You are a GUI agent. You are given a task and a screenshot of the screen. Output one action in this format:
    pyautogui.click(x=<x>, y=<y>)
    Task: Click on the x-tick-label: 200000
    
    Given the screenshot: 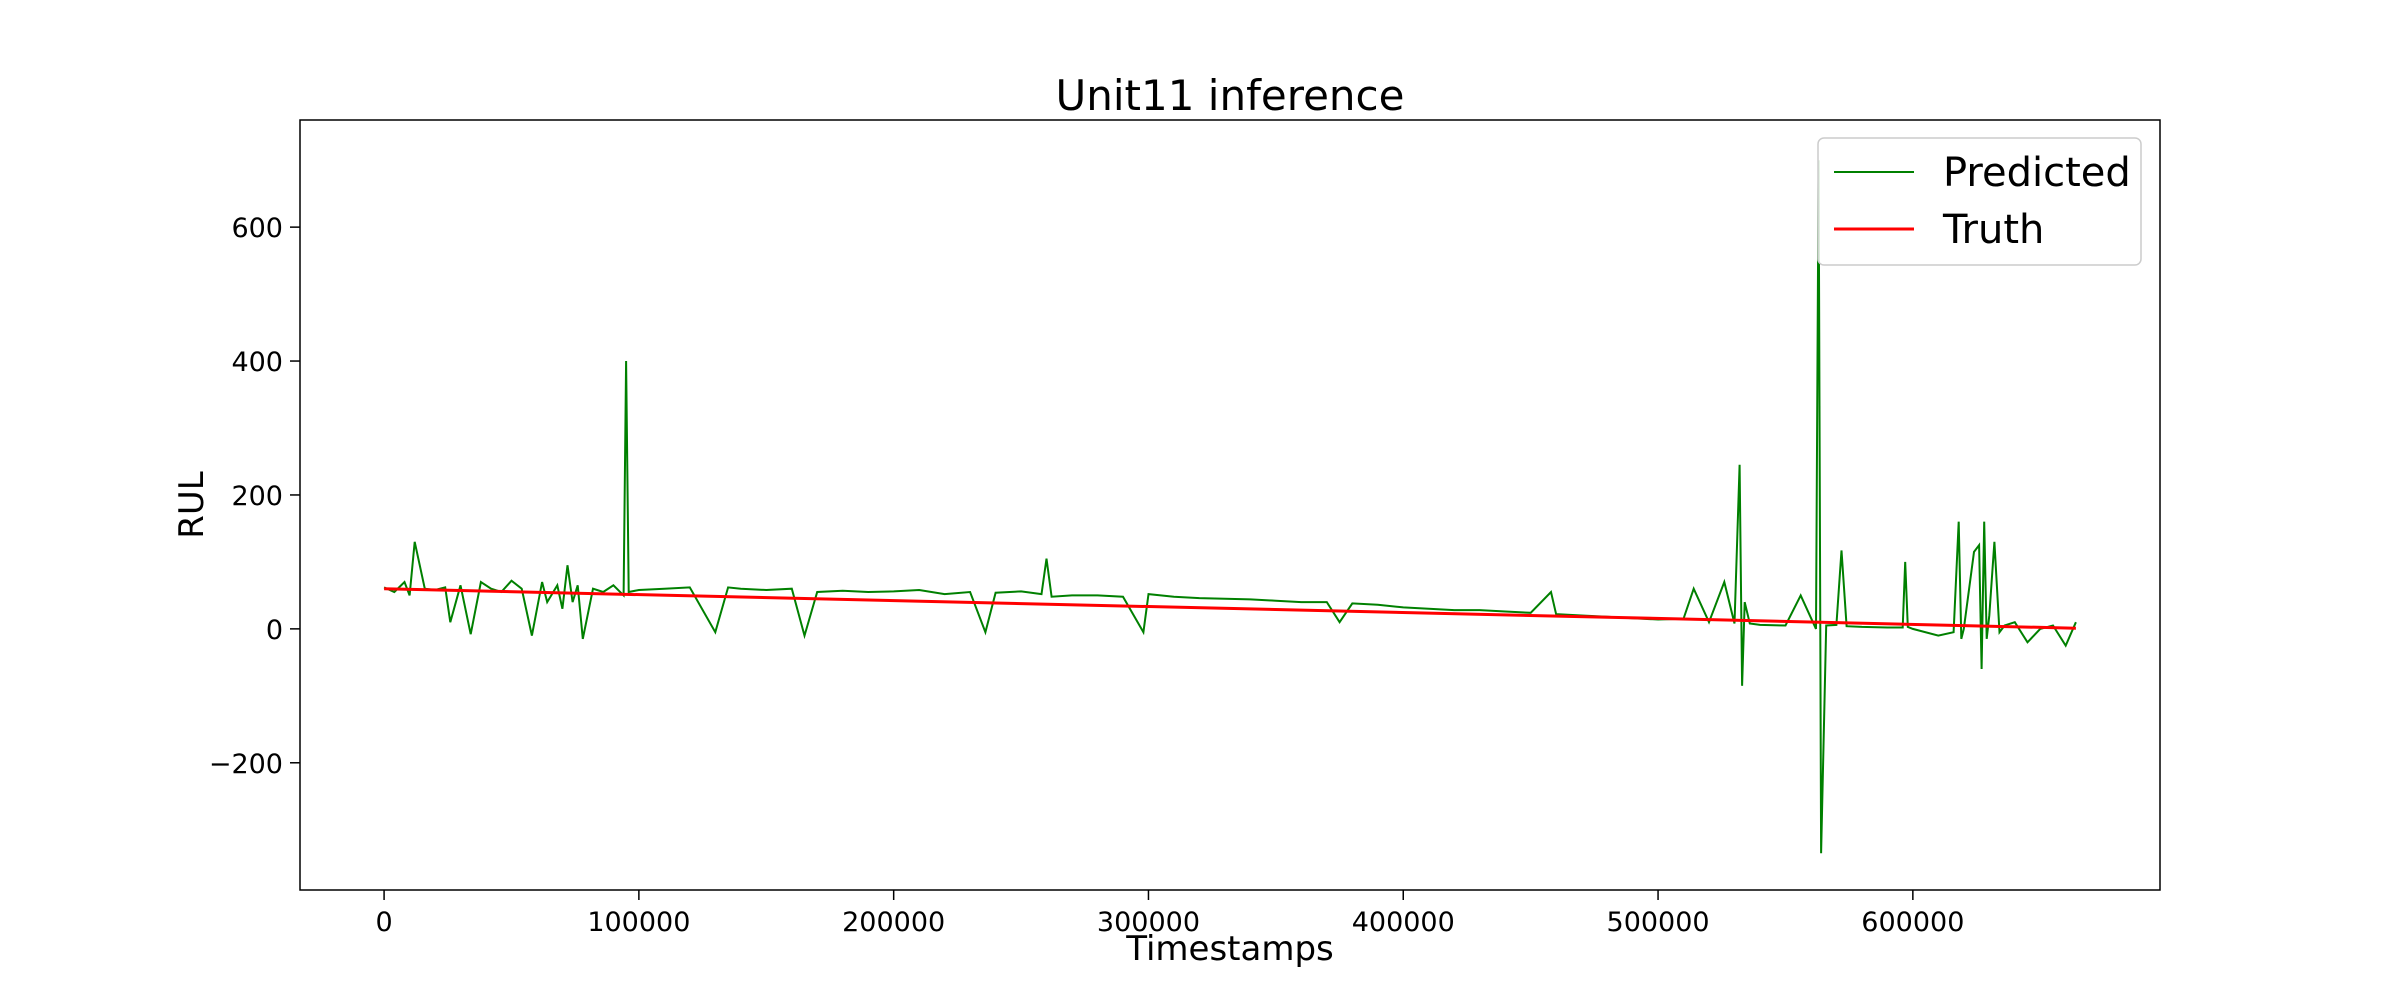 What is the action you would take?
    pyautogui.click(x=893, y=922)
    